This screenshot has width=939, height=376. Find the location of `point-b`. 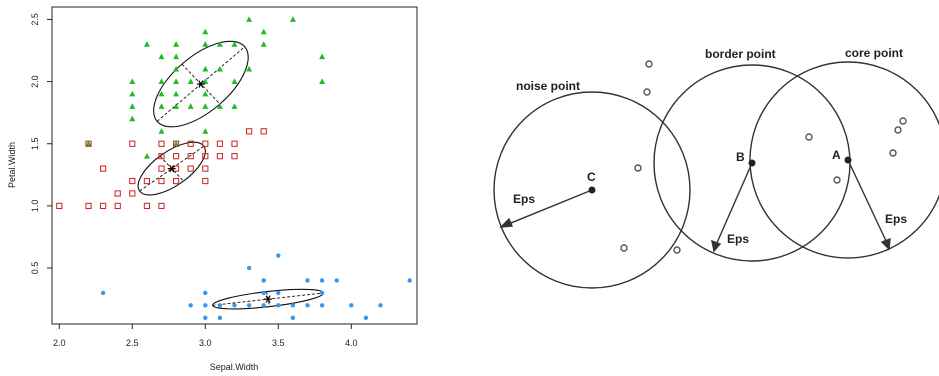

point-b is located at coordinates (752, 163).